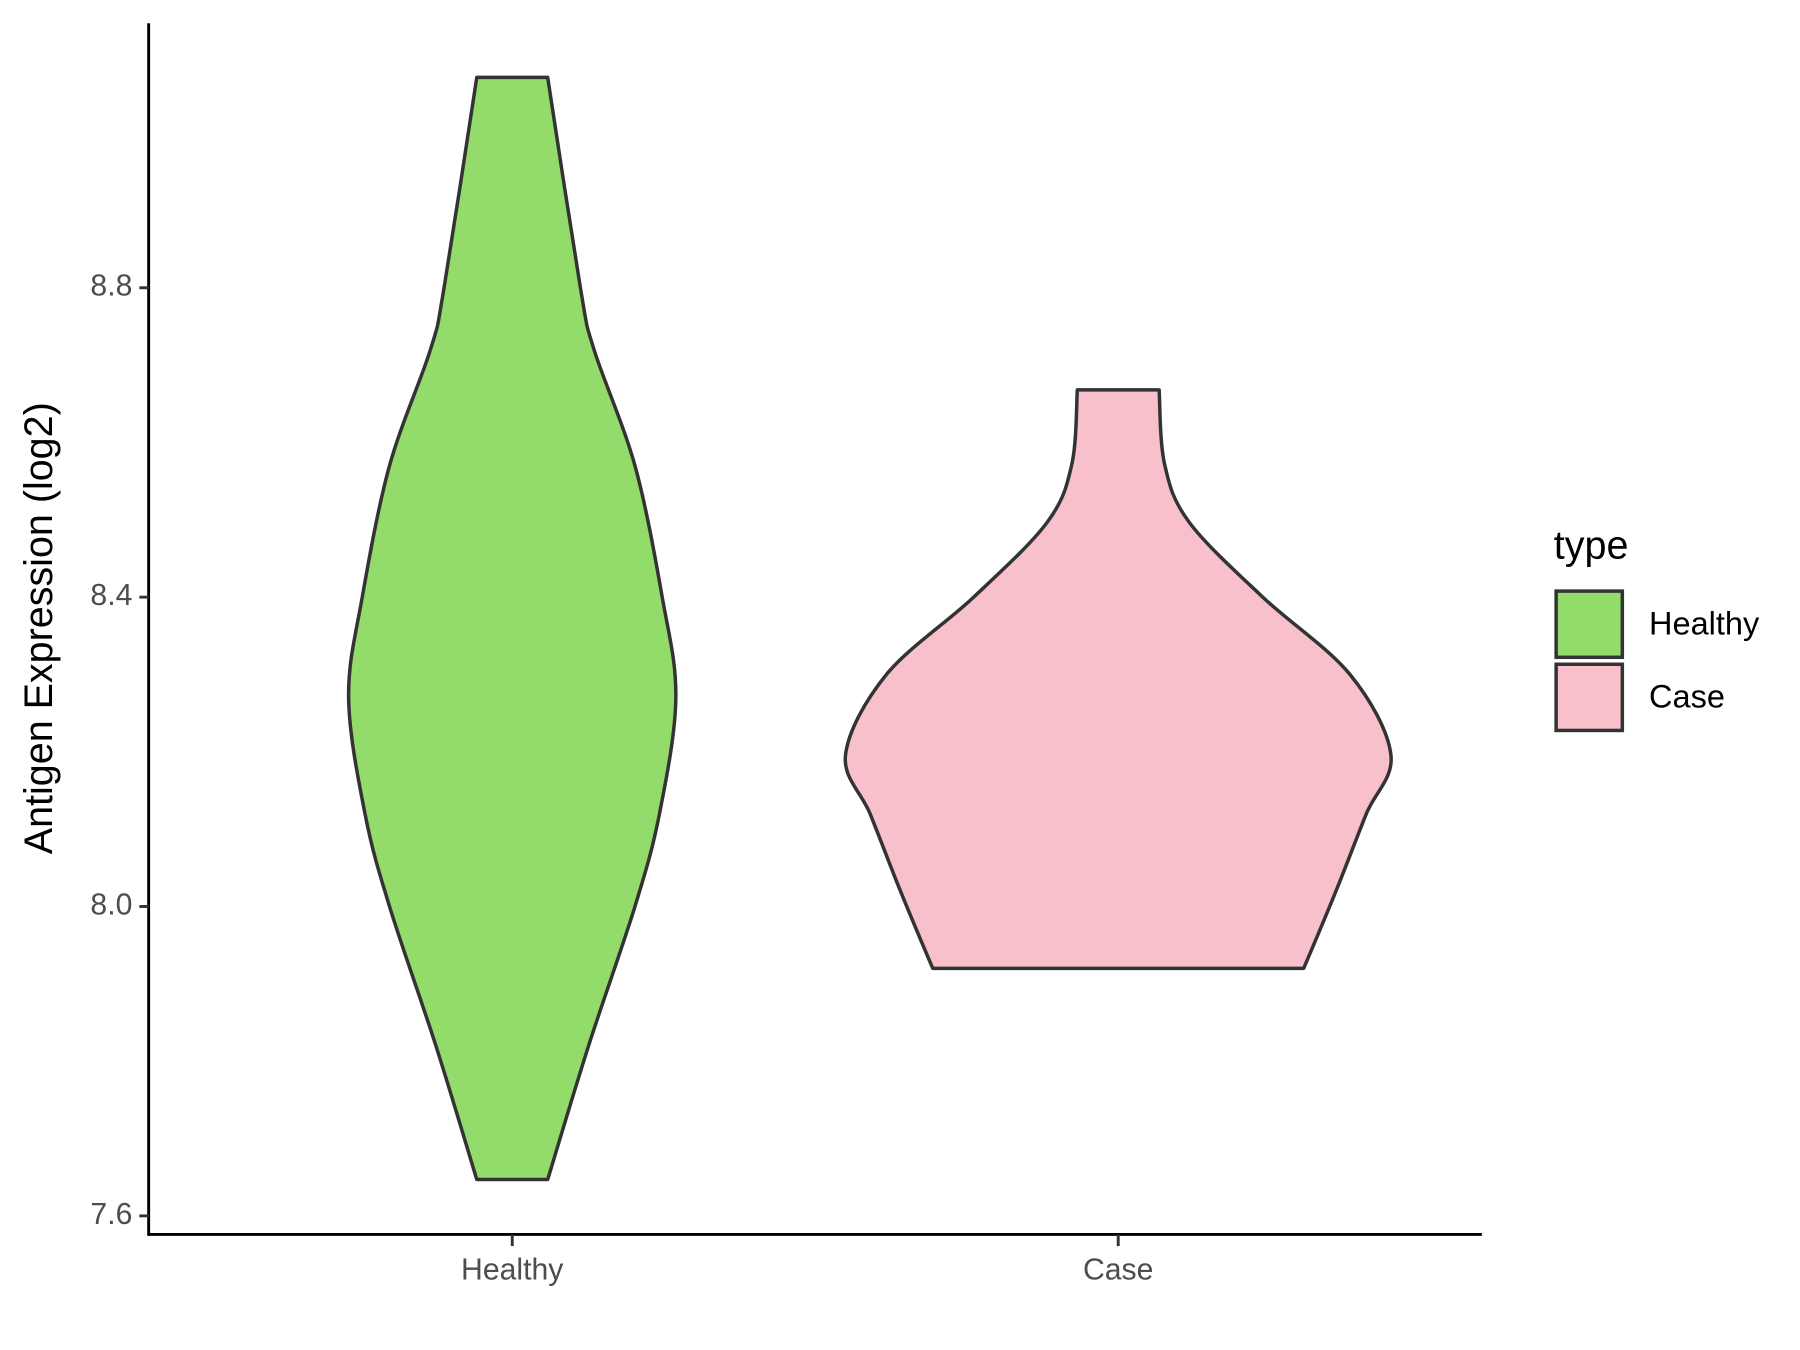  I want to click on y-tick-label: 8.8, so click(111, 286).